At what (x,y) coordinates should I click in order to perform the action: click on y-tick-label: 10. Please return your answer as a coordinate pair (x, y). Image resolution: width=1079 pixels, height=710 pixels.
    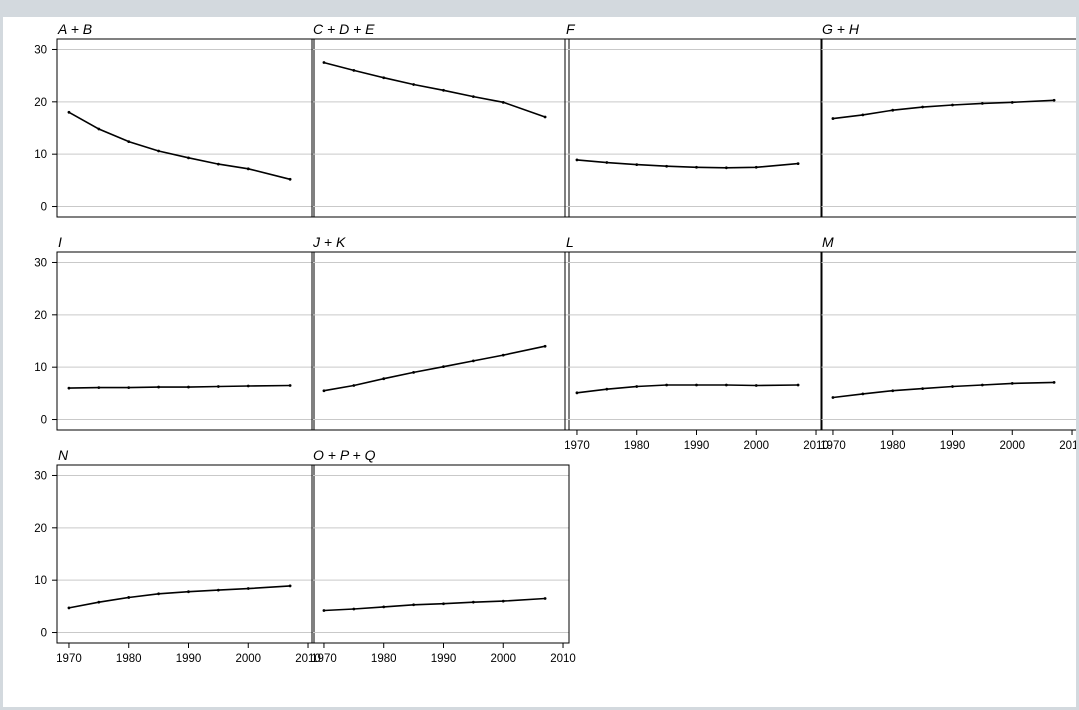
    Looking at the image, I should click on (40, 368).